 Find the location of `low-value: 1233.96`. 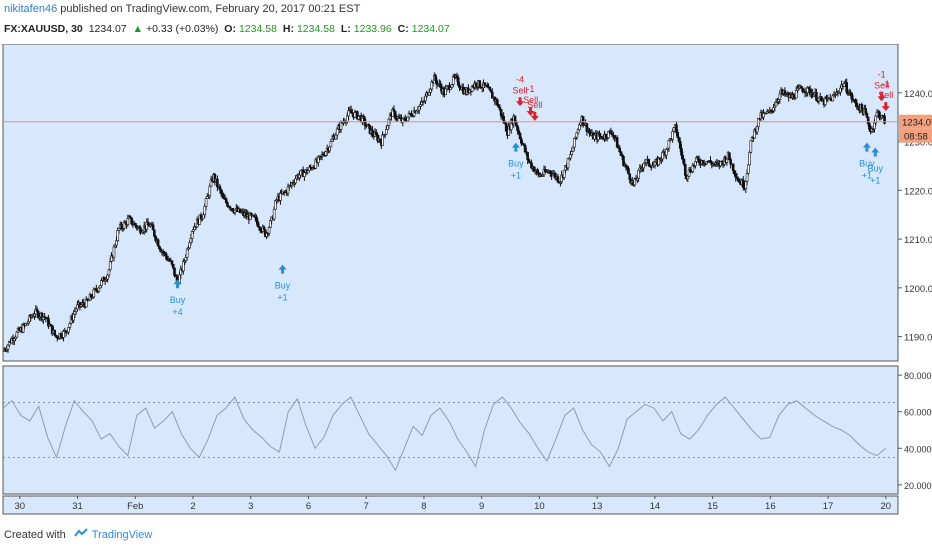

low-value: 1233.96 is located at coordinates (372, 29).